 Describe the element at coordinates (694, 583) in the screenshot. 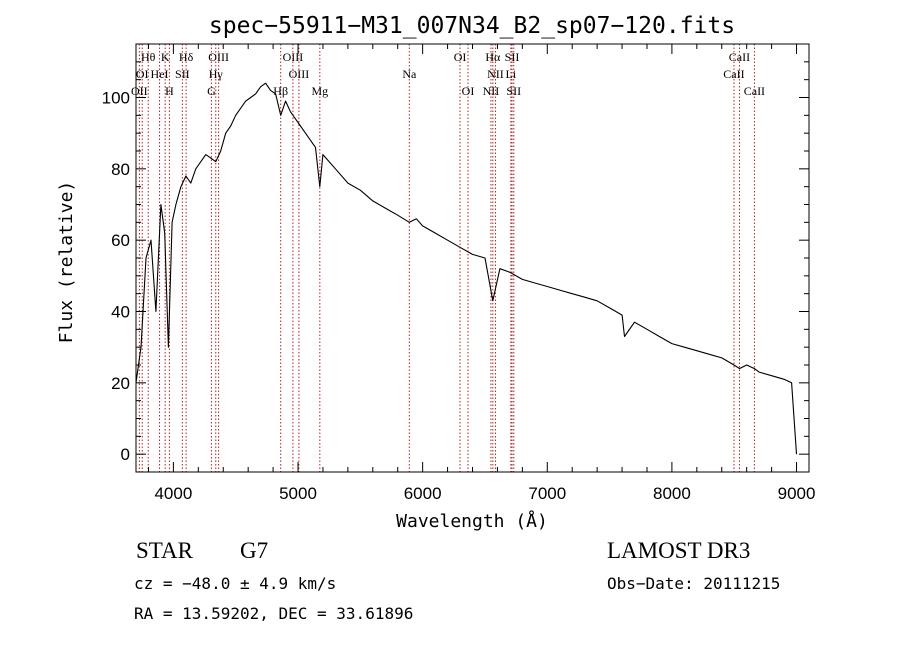

I see `obs-date-text: Obs−Date: 20111215` at that location.